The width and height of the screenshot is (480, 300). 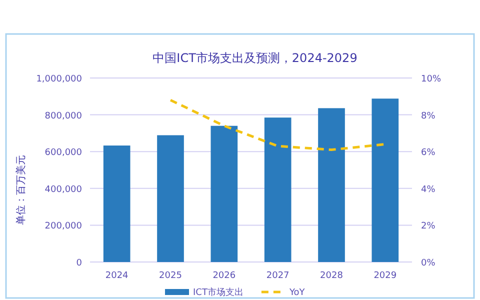 What do you see at coordinates (218, 292) in the screenshot?
I see `legend-label: ICT市场支出` at bounding box center [218, 292].